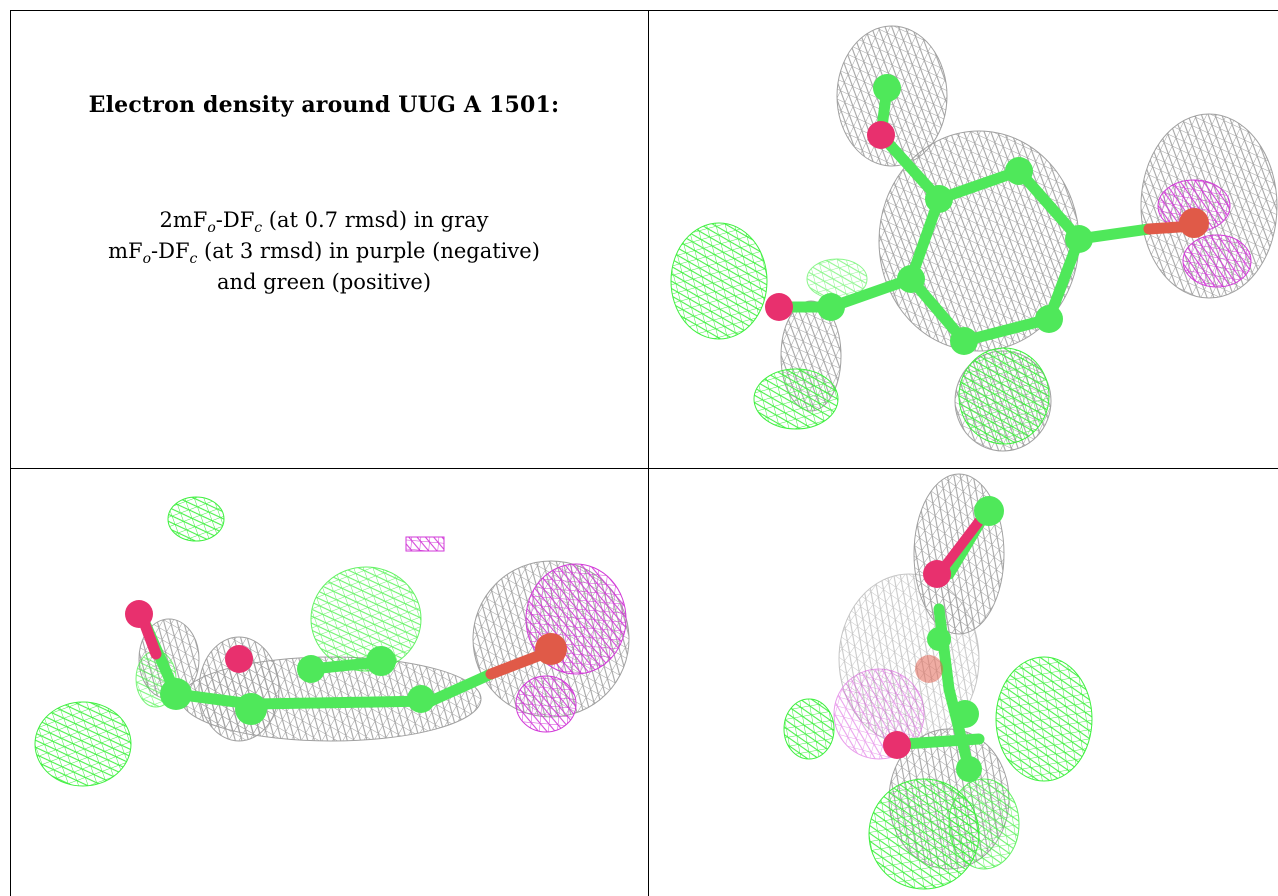 The width and height of the screenshot is (1278, 896). I want to click on caption-line-gray: 2mFo-DFc (at 0.7 rmsd) in gray, so click(329, 220).